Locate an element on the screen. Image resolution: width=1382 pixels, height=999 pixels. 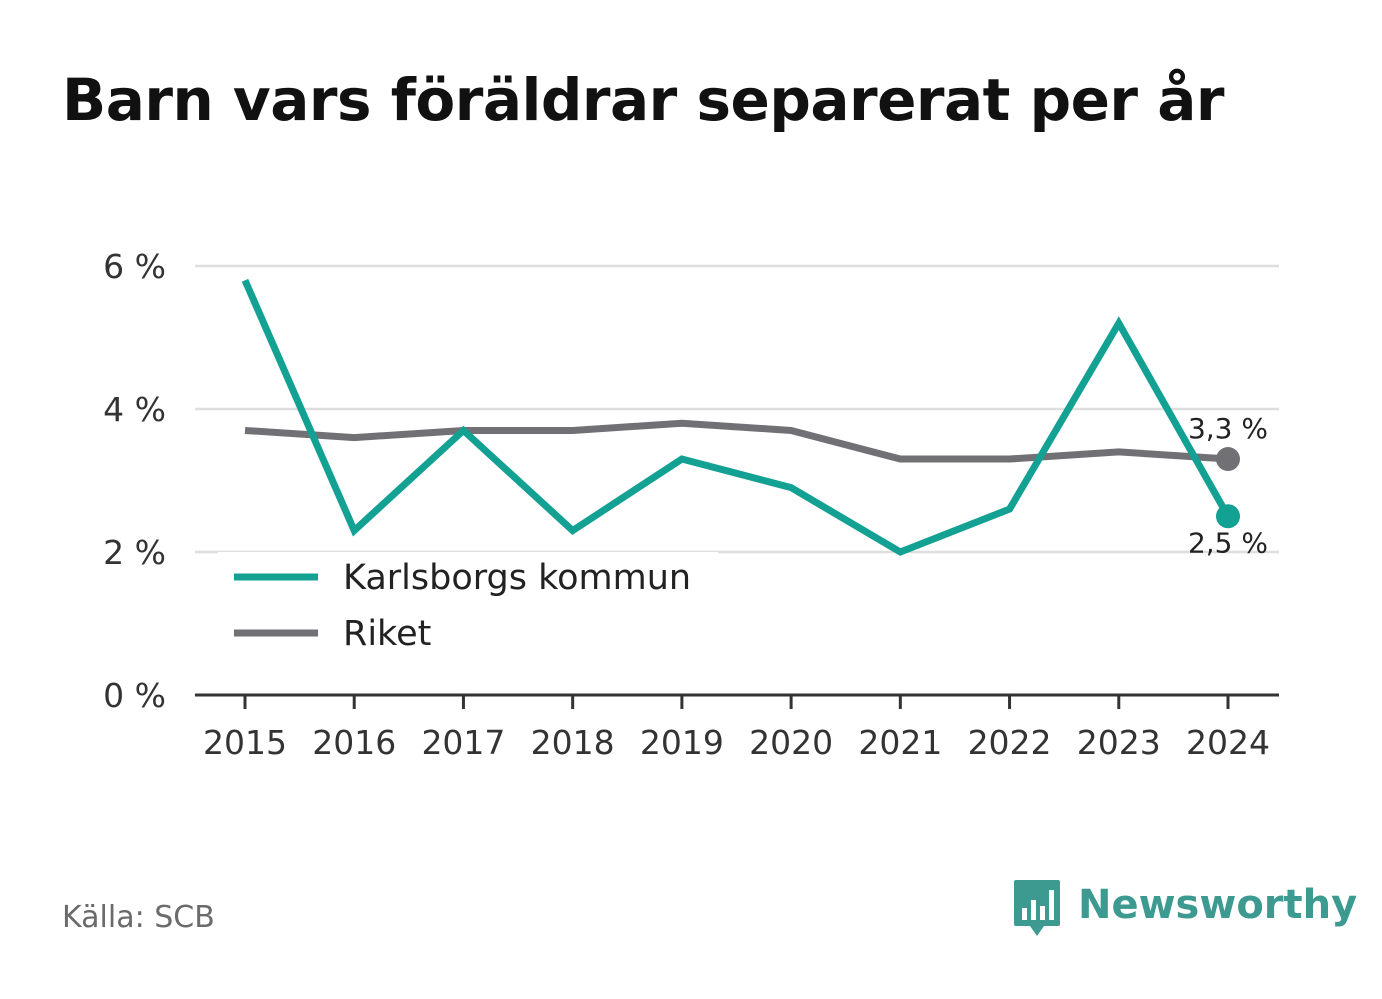
legend-background is located at coordinates (468, 610).